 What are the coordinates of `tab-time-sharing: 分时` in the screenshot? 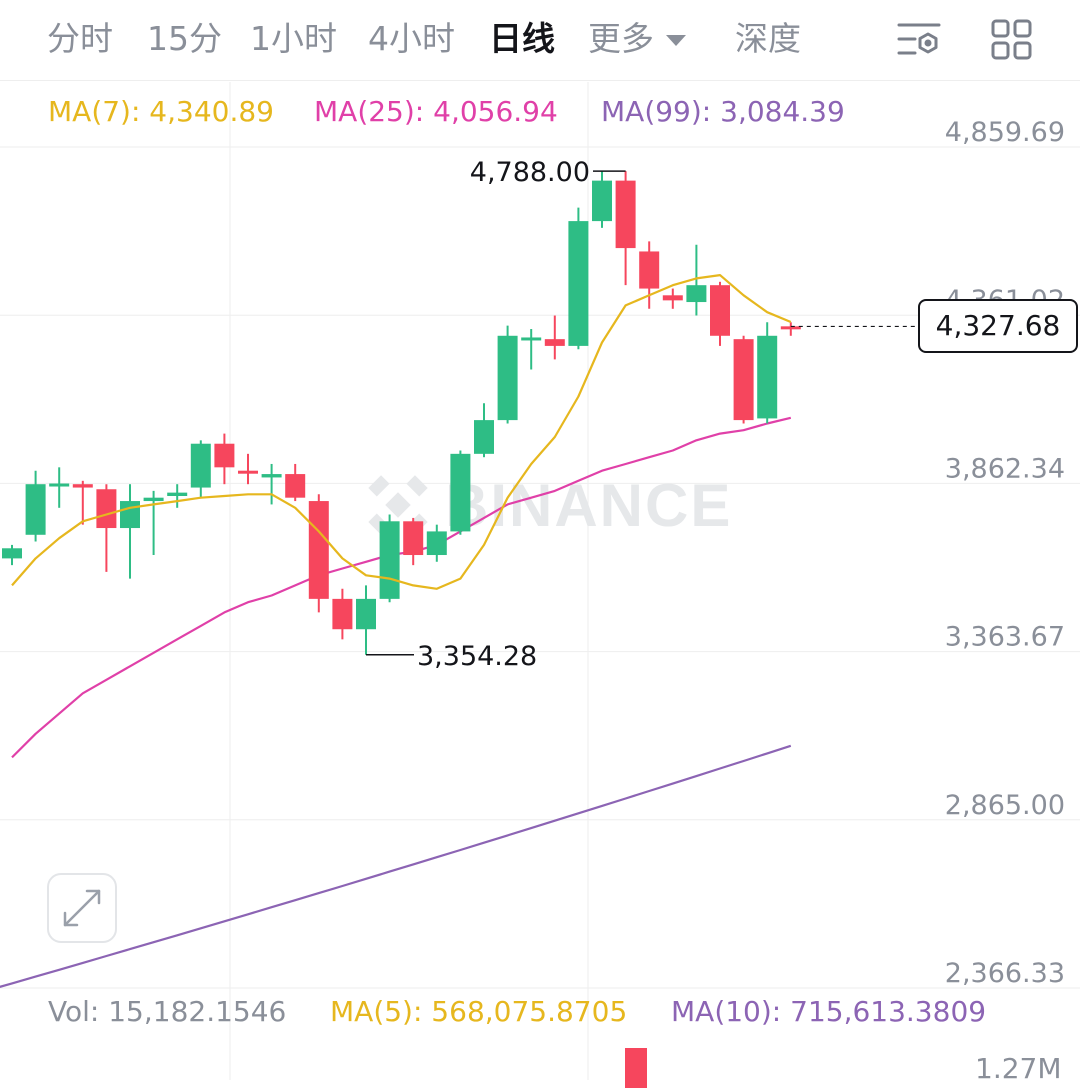 It's located at (80, 38).